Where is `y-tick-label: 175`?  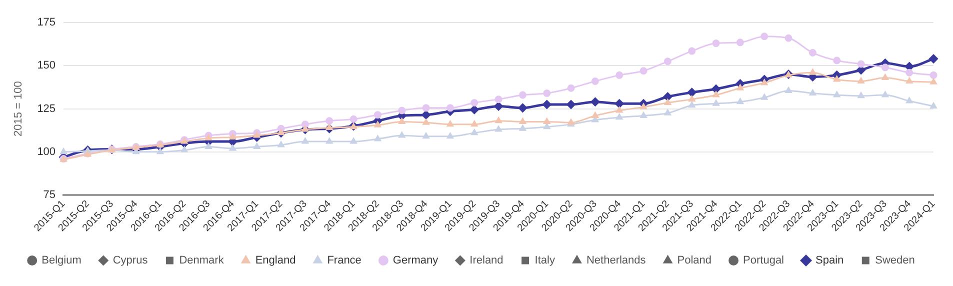 y-tick-label: 175 is located at coordinates (46, 22).